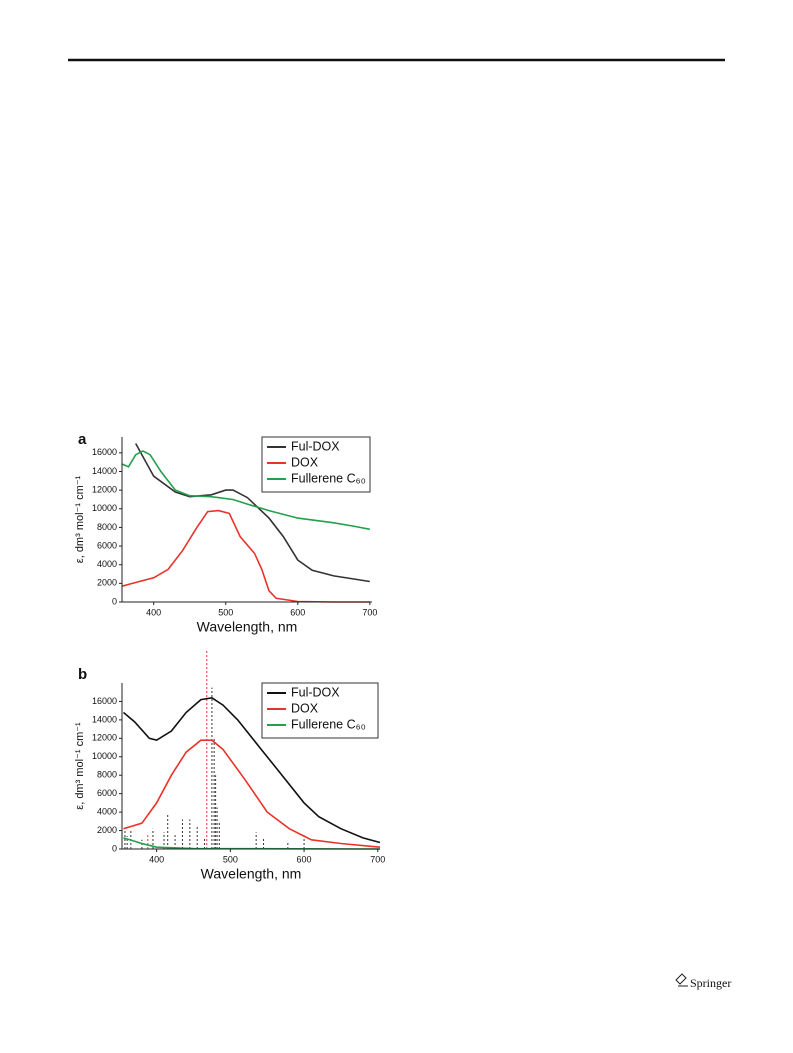 Image resolution: width=793 pixels, height=1053 pixels. I want to click on springer-logo, so click(681, 980).